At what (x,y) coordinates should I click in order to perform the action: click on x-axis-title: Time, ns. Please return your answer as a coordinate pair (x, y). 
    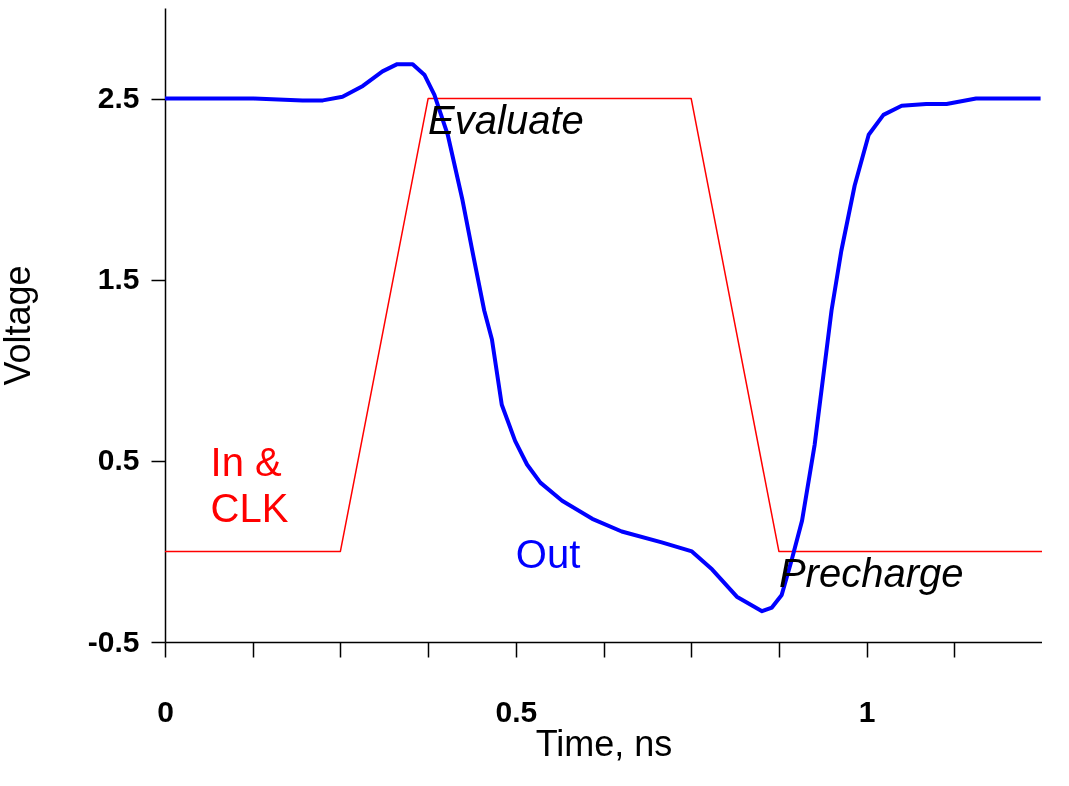
    Looking at the image, I should click on (604, 743).